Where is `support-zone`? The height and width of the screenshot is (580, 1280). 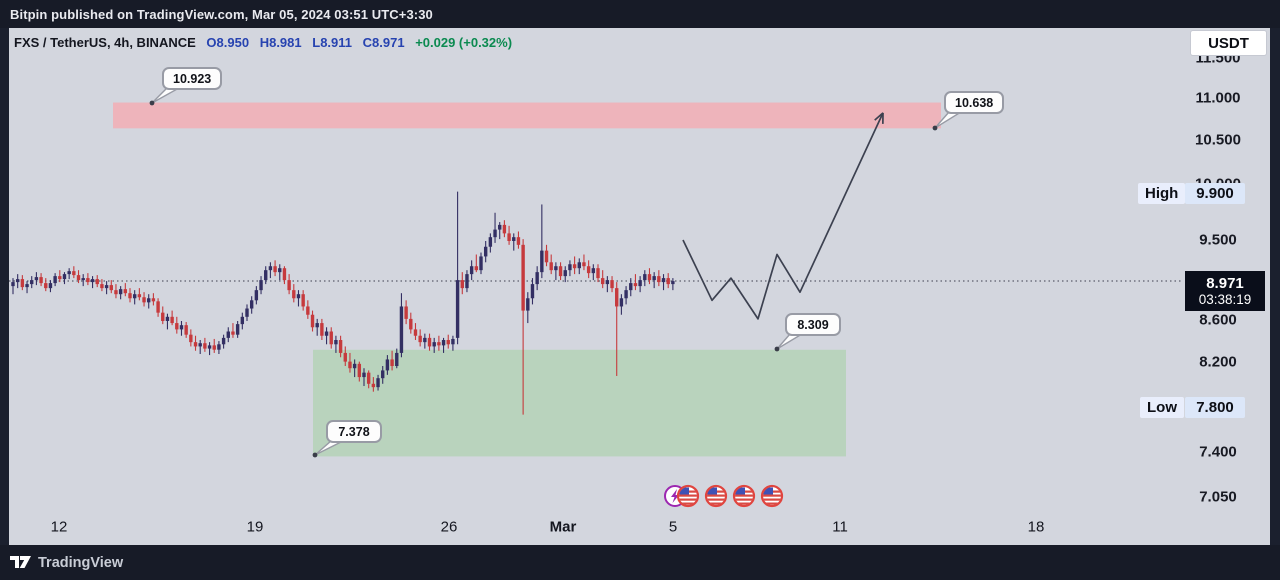
support-zone is located at coordinates (579, 403).